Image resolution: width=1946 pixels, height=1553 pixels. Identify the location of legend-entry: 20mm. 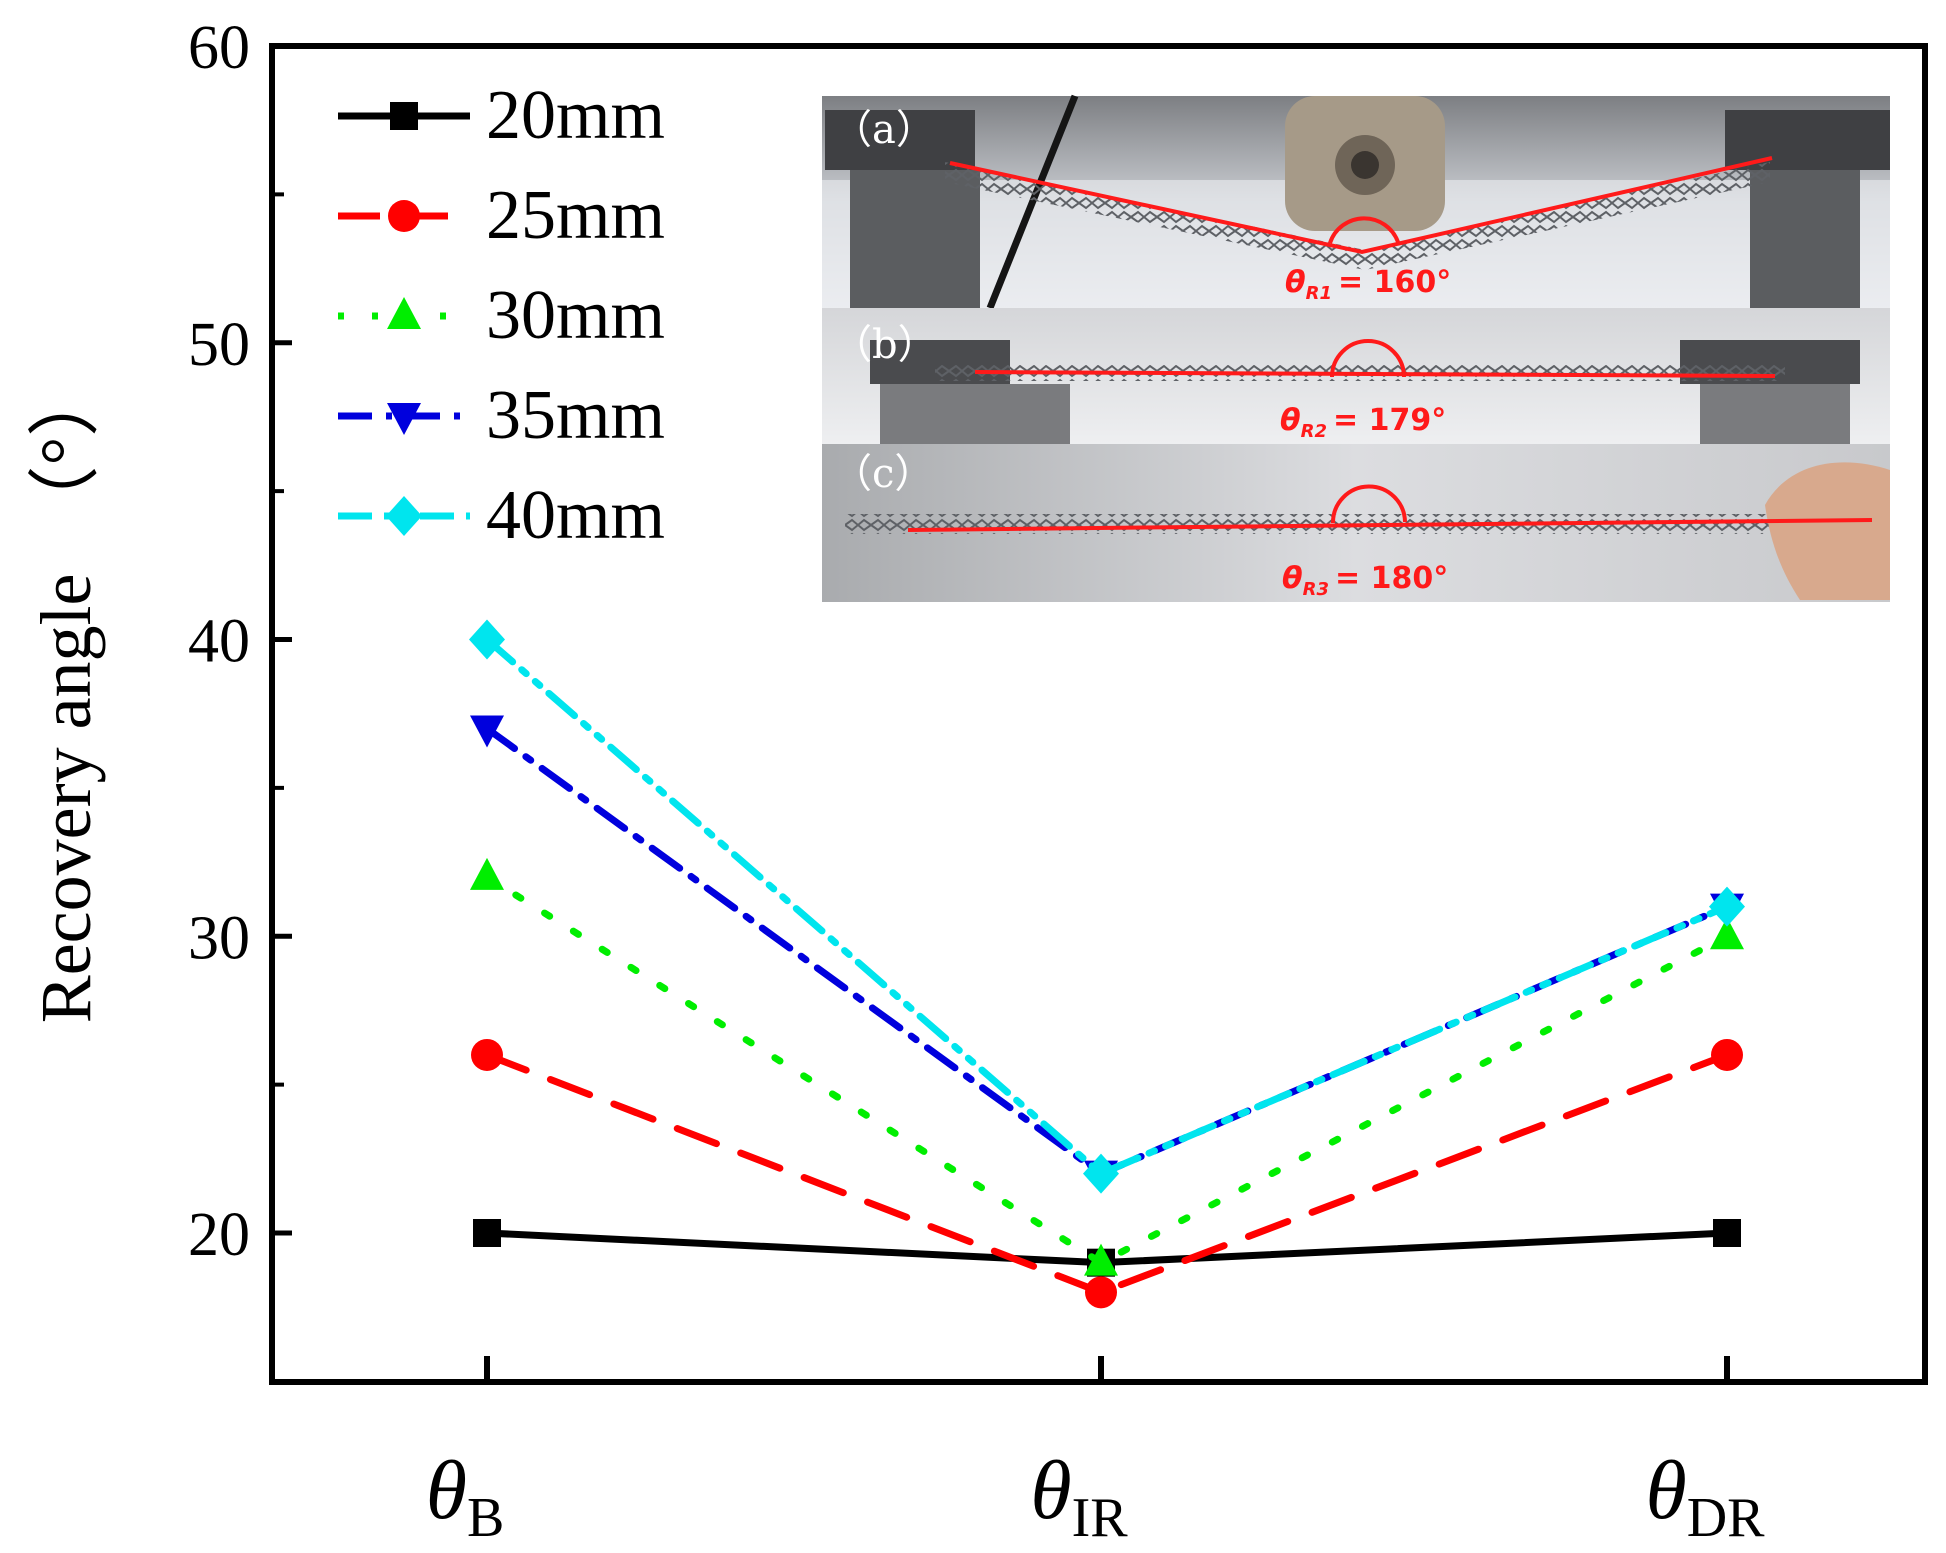
(501, 115).